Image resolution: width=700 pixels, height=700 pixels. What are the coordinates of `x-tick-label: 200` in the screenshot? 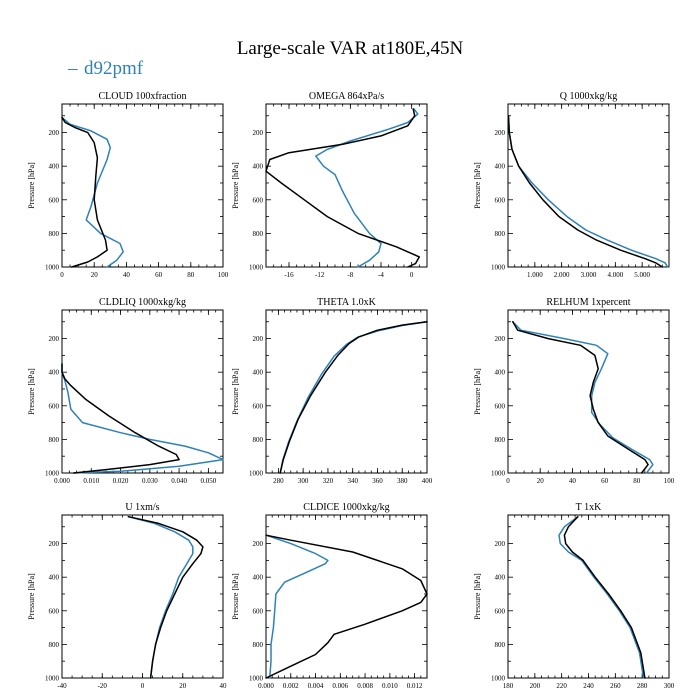 It's located at (535, 686).